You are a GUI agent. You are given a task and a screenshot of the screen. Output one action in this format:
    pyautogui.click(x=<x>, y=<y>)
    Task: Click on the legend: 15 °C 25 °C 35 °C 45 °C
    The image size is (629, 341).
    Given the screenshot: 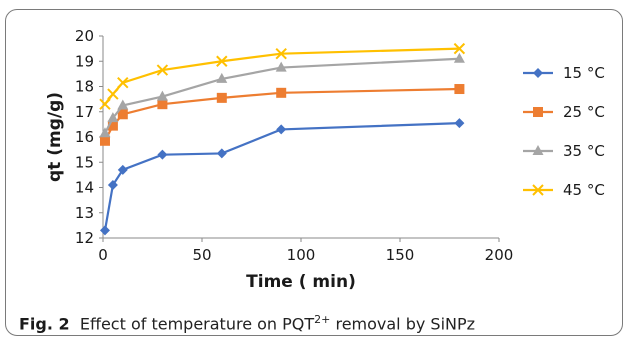 What is the action you would take?
    pyautogui.click(x=564, y=131)
    